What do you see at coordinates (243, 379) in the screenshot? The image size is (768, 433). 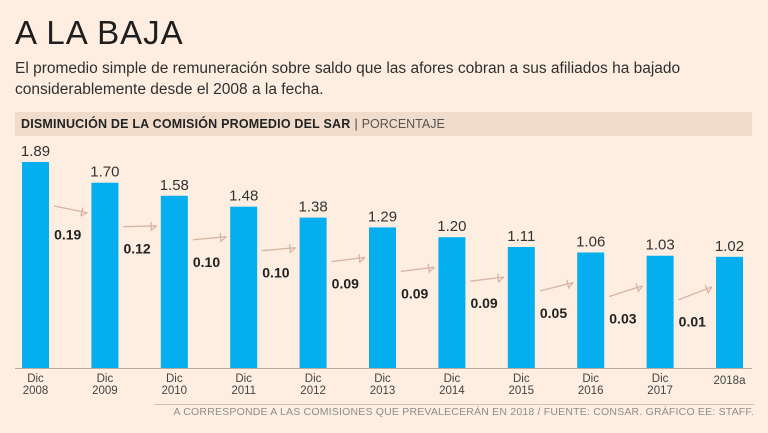 I see `tick-label-3-0: Dic` at bounding box center [243, 379].